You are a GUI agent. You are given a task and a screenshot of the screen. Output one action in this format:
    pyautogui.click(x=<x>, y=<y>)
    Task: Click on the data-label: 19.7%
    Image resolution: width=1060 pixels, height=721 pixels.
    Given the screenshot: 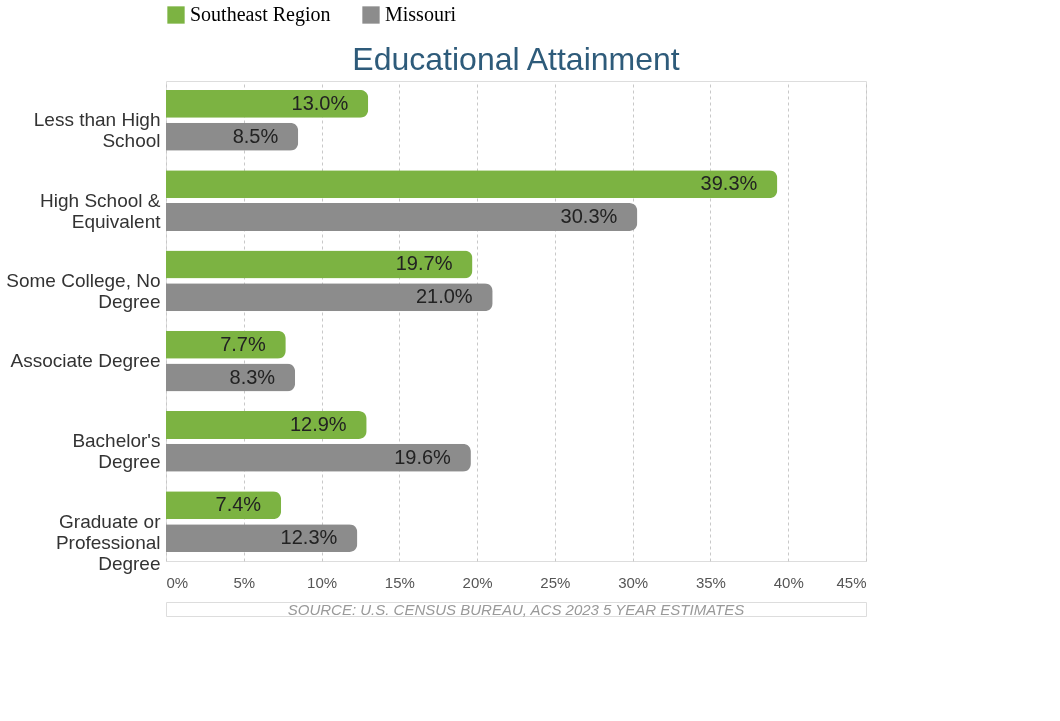 What is the action you would take?
    pyautogui.click(x=424, y=263)
    